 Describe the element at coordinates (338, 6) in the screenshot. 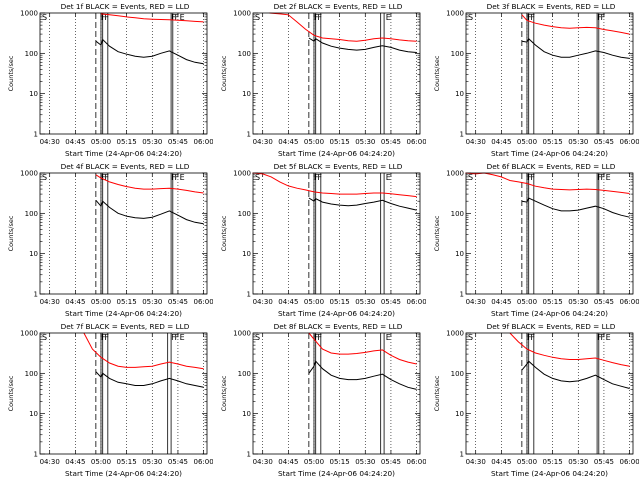

I see `chart-title: Det 2f BLACK = Events, RED = LLD` at that location.